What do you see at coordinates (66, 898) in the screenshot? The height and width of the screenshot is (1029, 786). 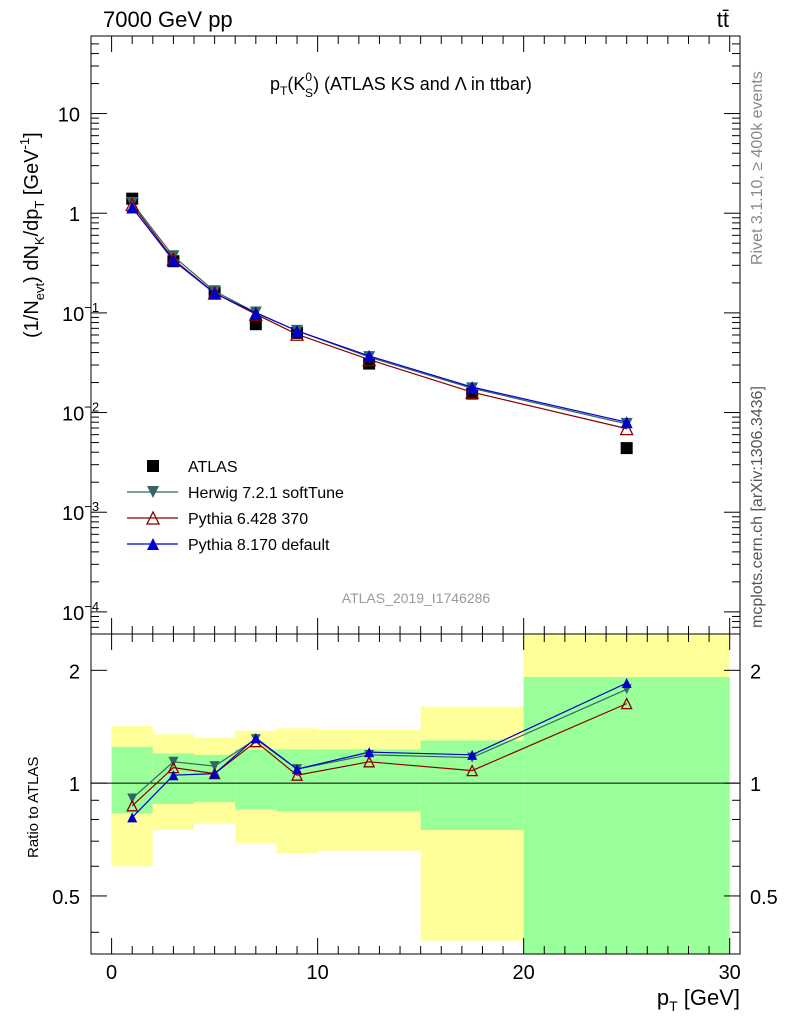 I see `ratio-y-tick-label-left: 0.5` at bounding box center [66, 898].